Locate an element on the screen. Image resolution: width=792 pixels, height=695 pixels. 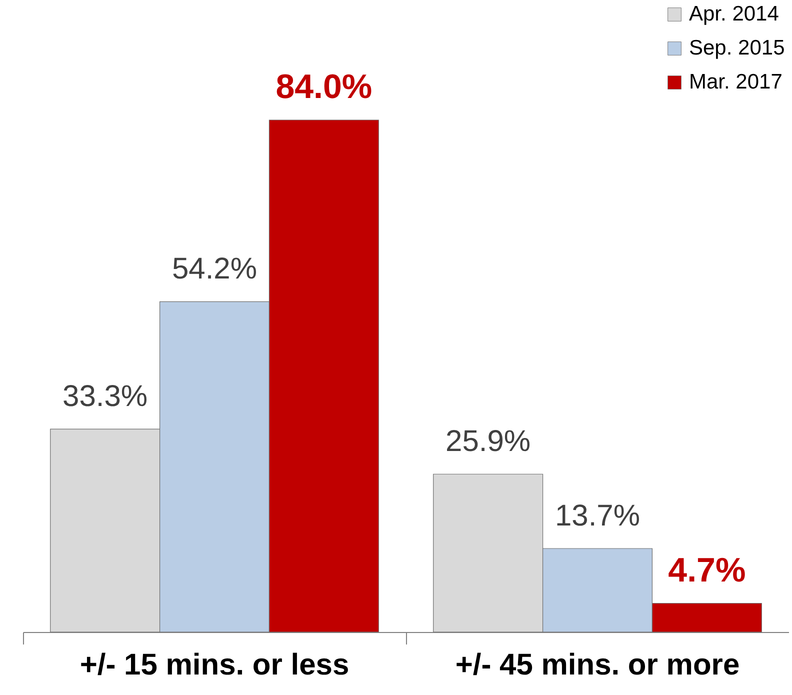
legend-label: Mar. 2017 is located at coordinates (735, 82).